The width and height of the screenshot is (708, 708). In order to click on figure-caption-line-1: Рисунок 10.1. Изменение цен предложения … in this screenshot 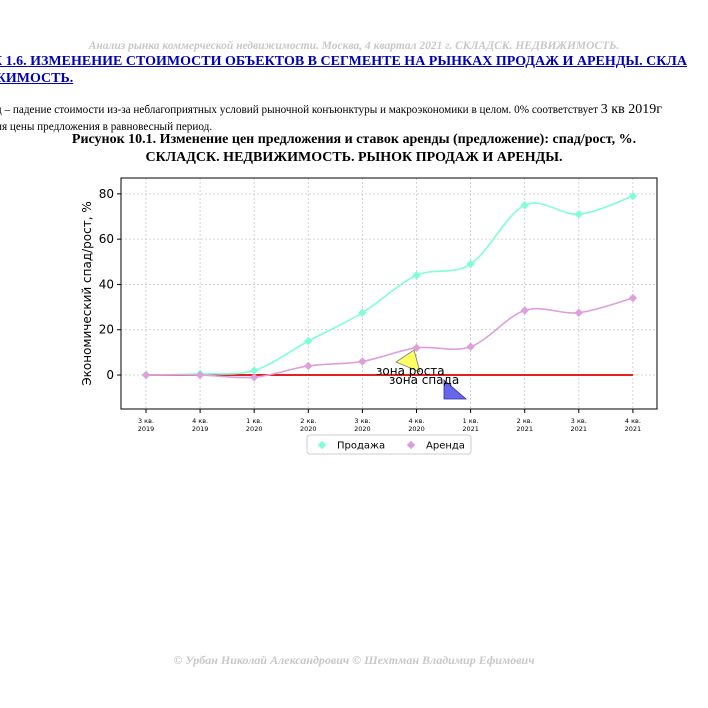, I will do `click(354, 139)`.